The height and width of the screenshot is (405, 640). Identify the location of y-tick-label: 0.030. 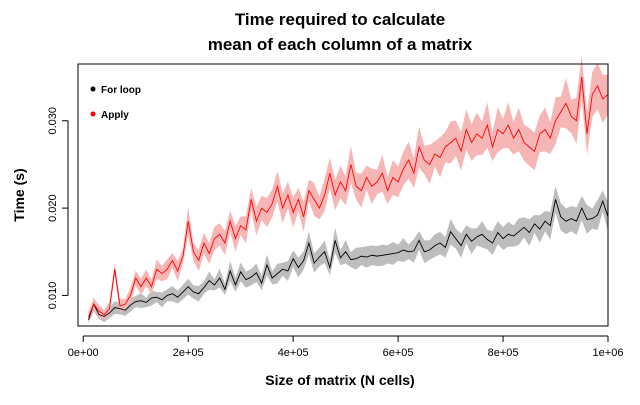
(53, 121).